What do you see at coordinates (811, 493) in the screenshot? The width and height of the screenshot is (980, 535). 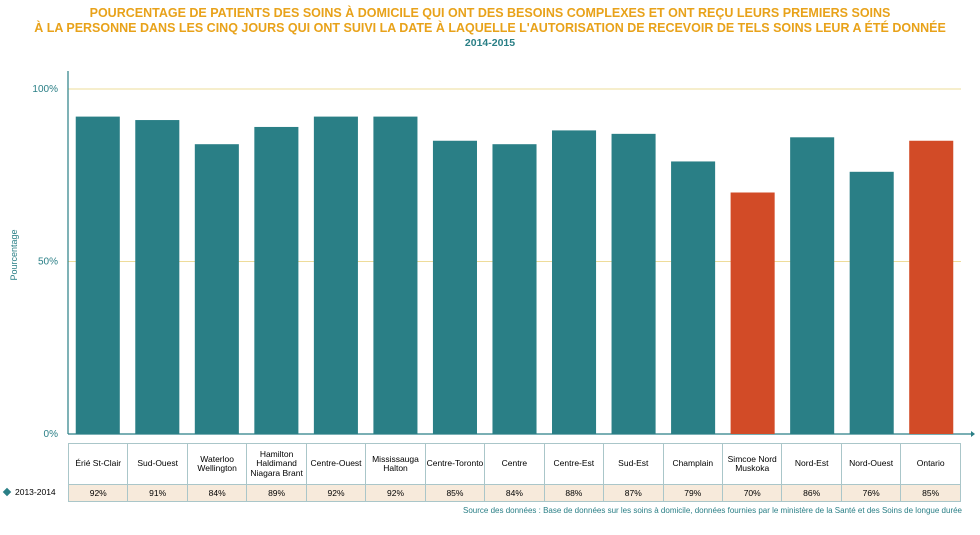 I see `data-label: 86%` at bounding box center [811, 493].